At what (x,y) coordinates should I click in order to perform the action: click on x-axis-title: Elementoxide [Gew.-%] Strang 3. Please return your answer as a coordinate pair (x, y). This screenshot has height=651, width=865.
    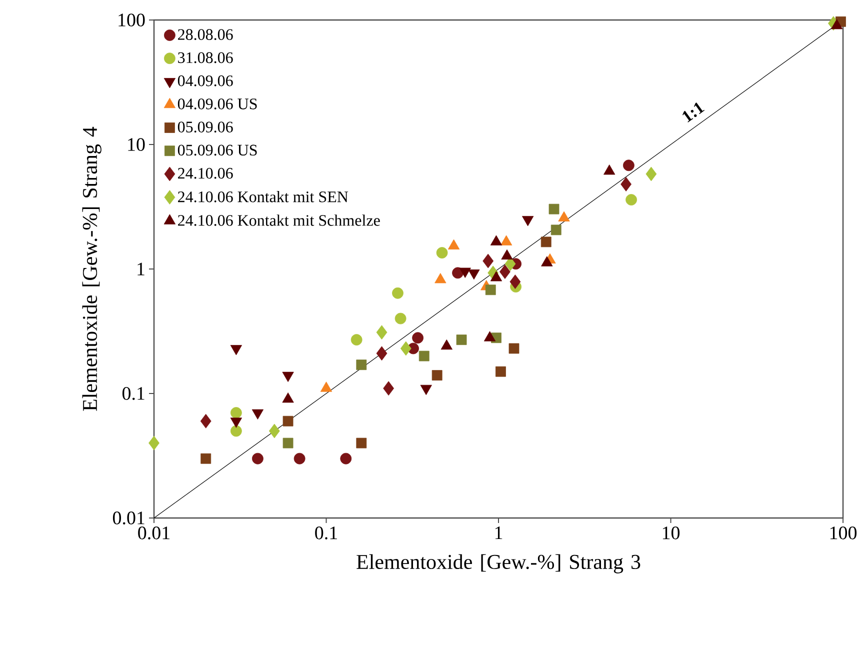
    Looking at the image, I should click on (498, 564).